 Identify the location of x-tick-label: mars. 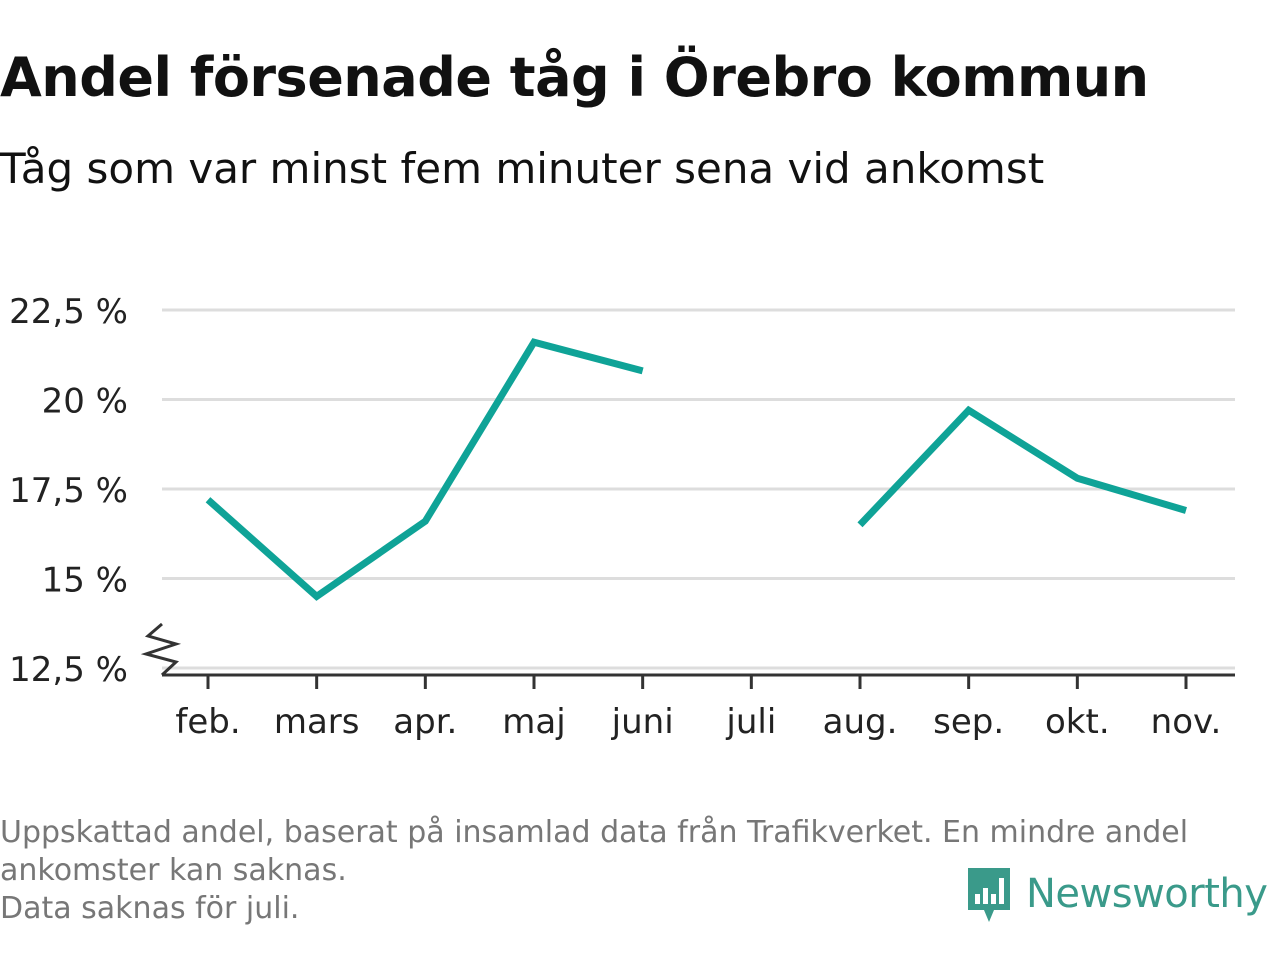
(317, 722).